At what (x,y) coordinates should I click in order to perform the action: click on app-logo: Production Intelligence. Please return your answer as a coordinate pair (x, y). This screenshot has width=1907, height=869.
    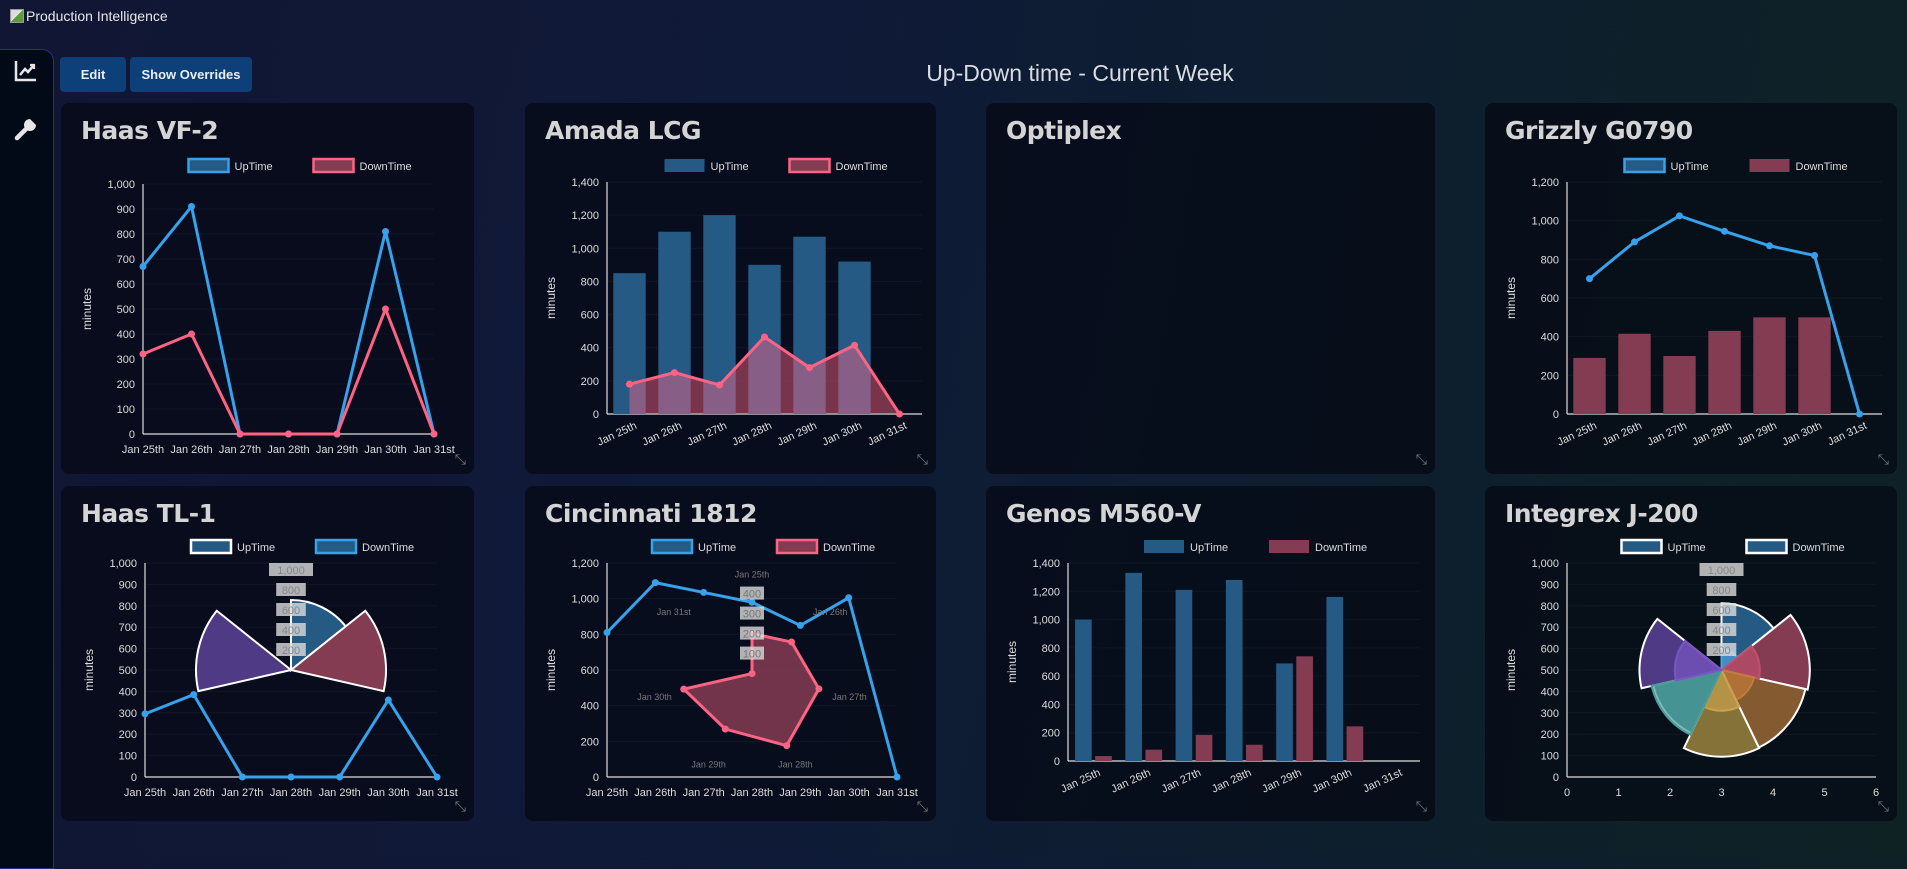
    Looking at the image, I should click on (89, 16).